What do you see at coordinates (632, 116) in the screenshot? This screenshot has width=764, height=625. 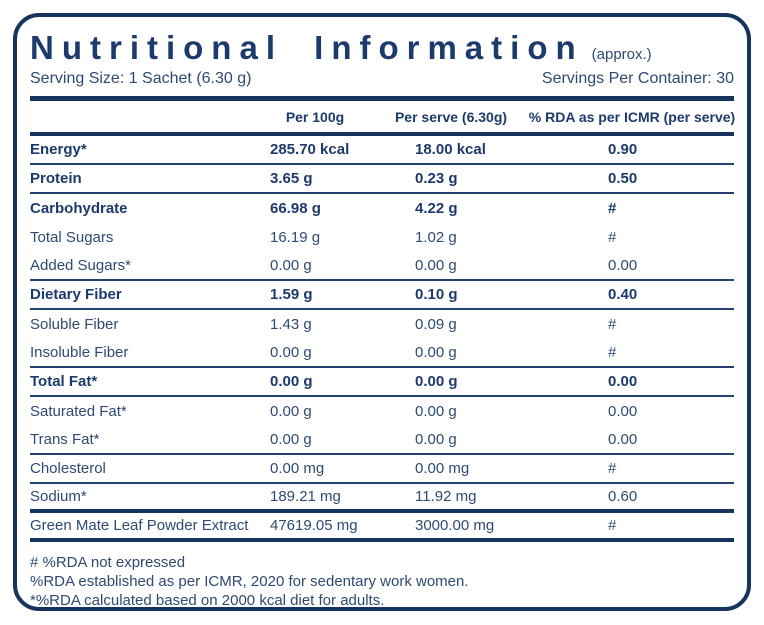 I see `column-header-rda-icmr: % RDA as per ICMR (per serve)` at bounding box center [632, 116].